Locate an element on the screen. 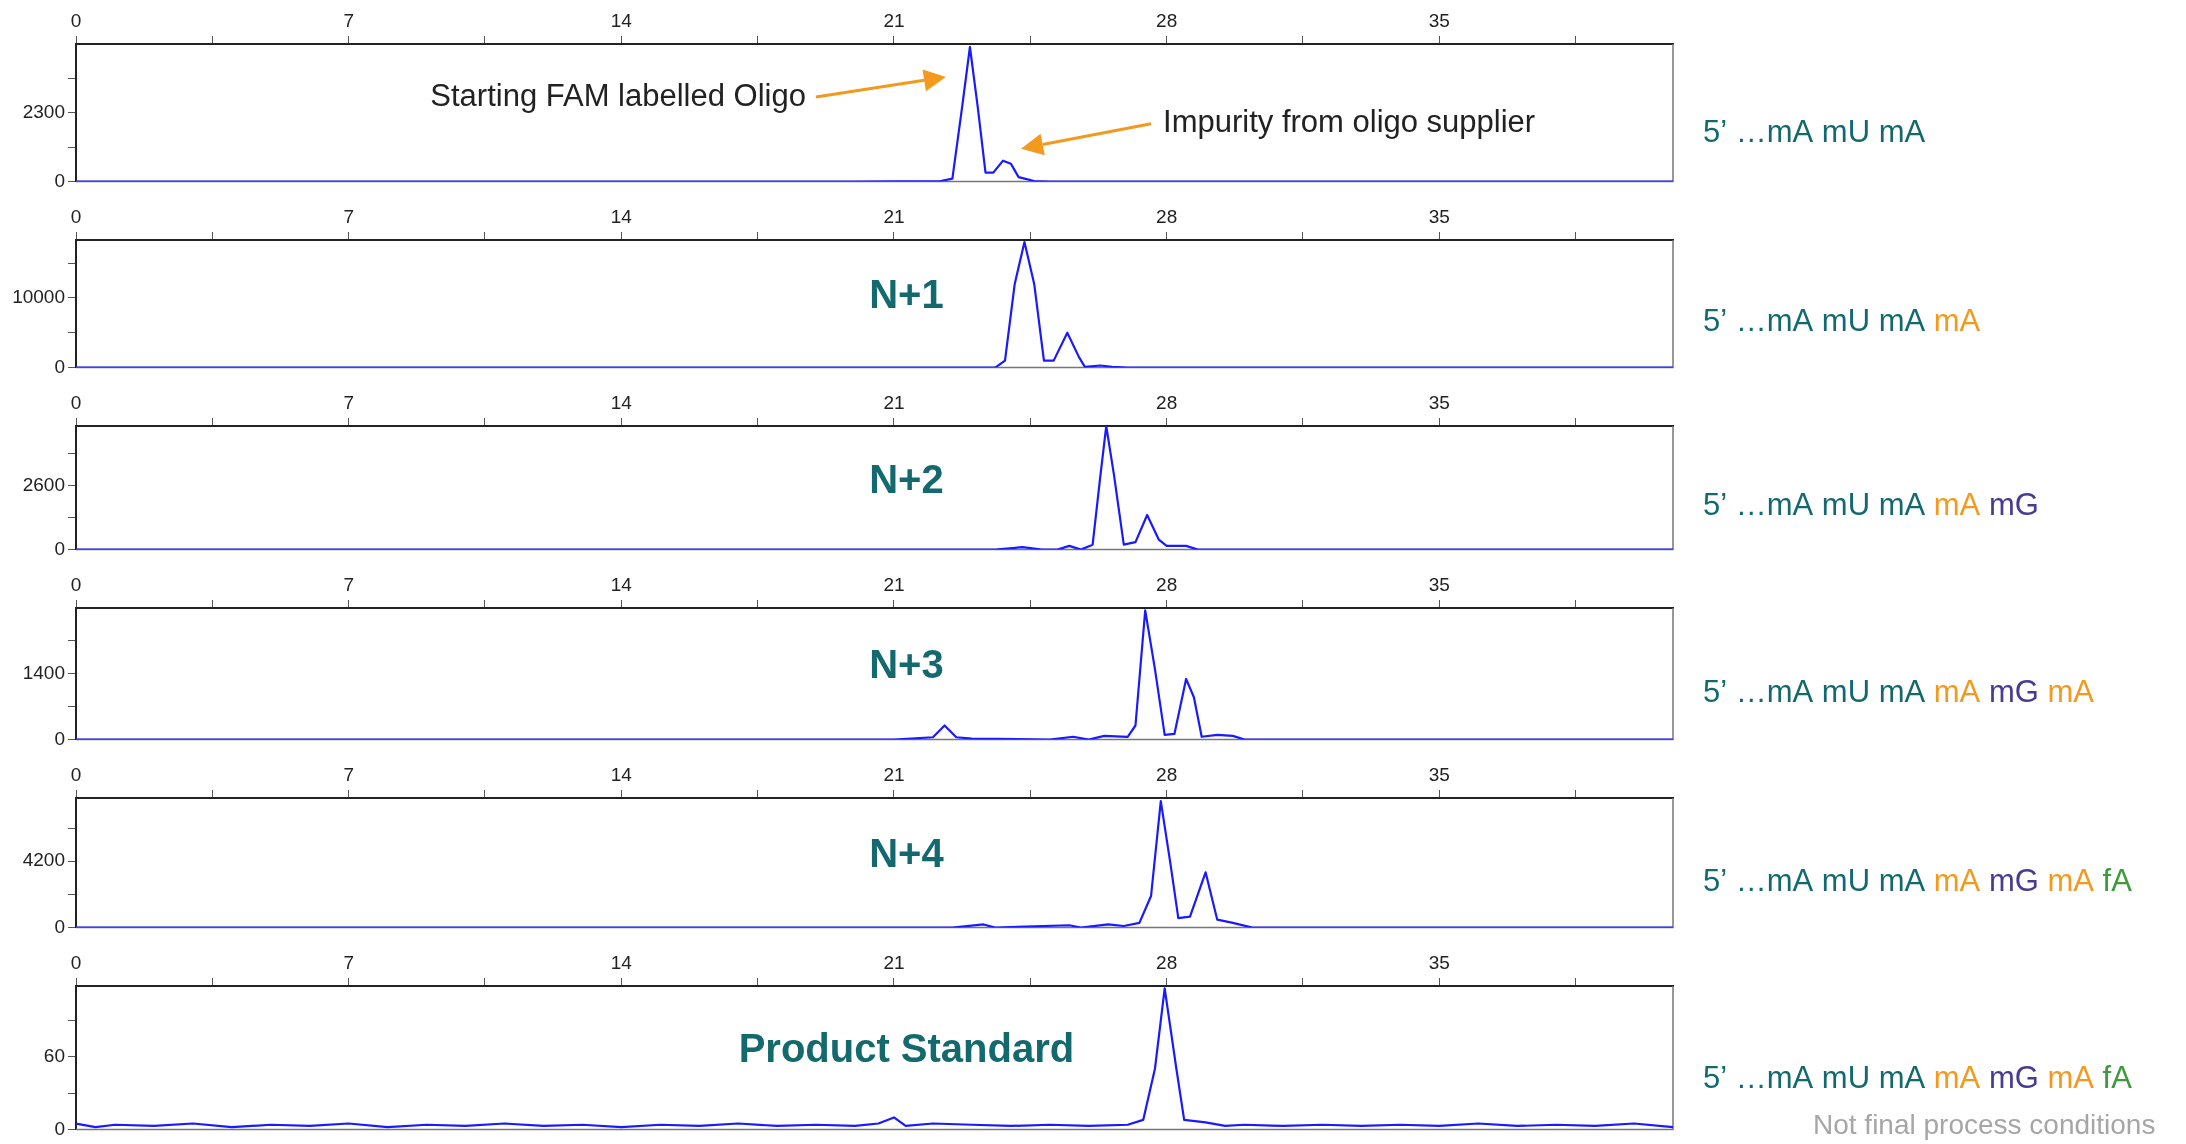  text: N+4 is located at coordinates (907, 853).